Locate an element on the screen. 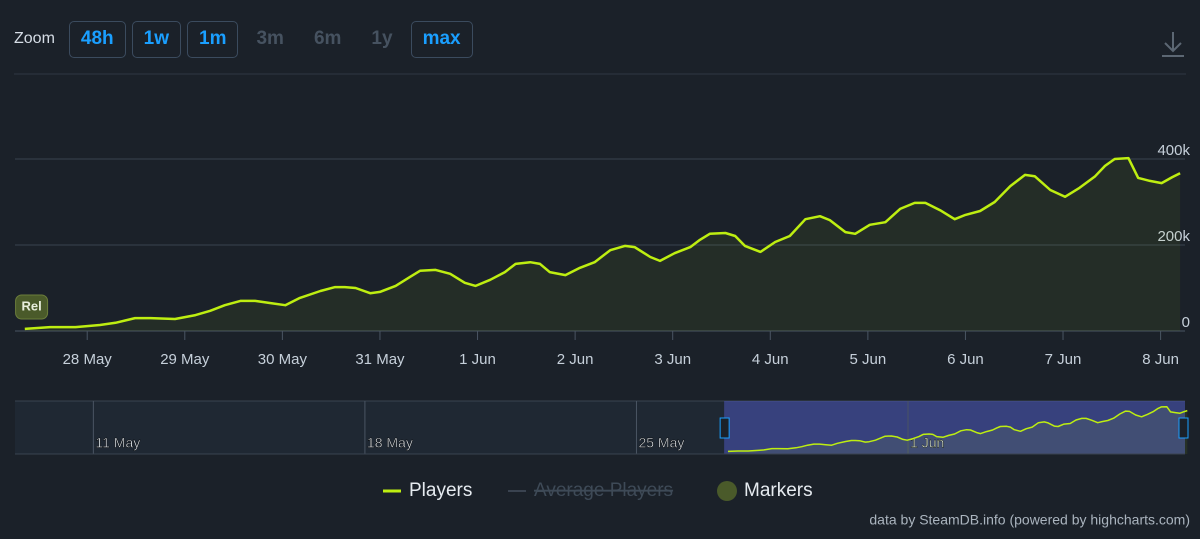 The height and width of the screenshot is (539, 1200). zoom-bar: Zoom 48h 1w 1m 3m 6m 1y max is located at coordinates (243, 39).